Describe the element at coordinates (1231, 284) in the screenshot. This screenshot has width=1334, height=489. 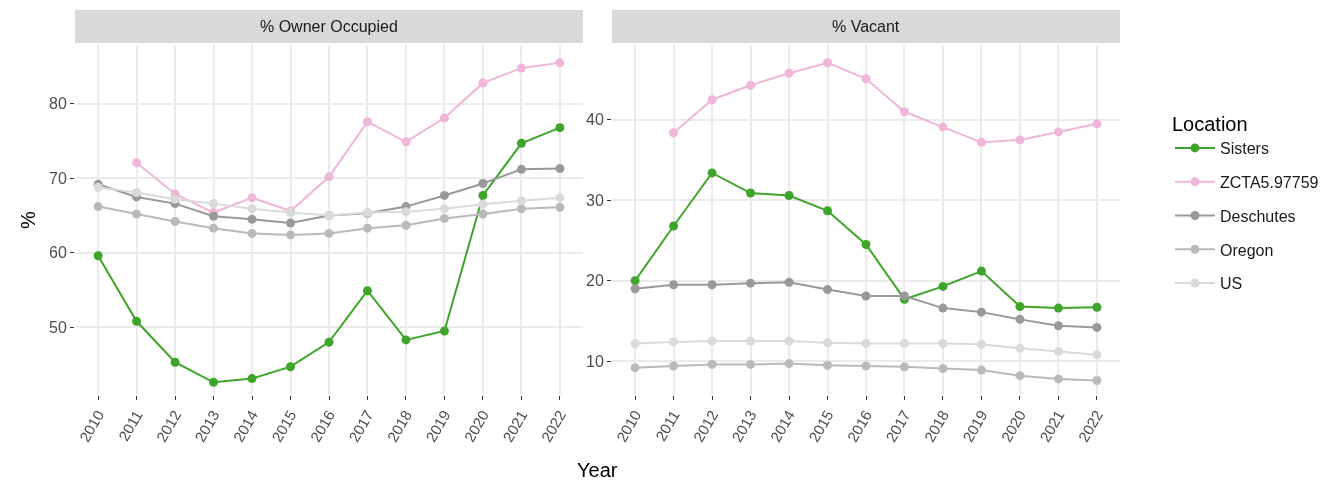
I see `legend-label: US` at that location.